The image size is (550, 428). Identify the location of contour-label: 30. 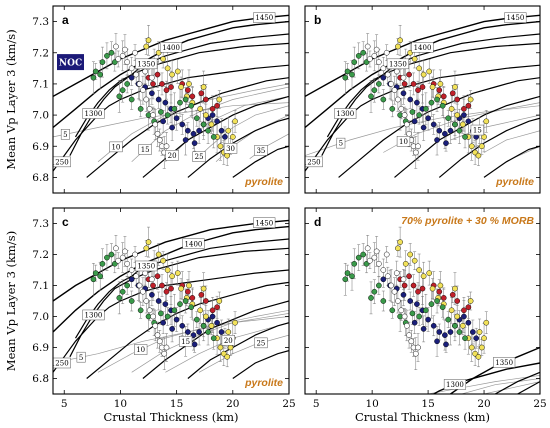
(230, 149).